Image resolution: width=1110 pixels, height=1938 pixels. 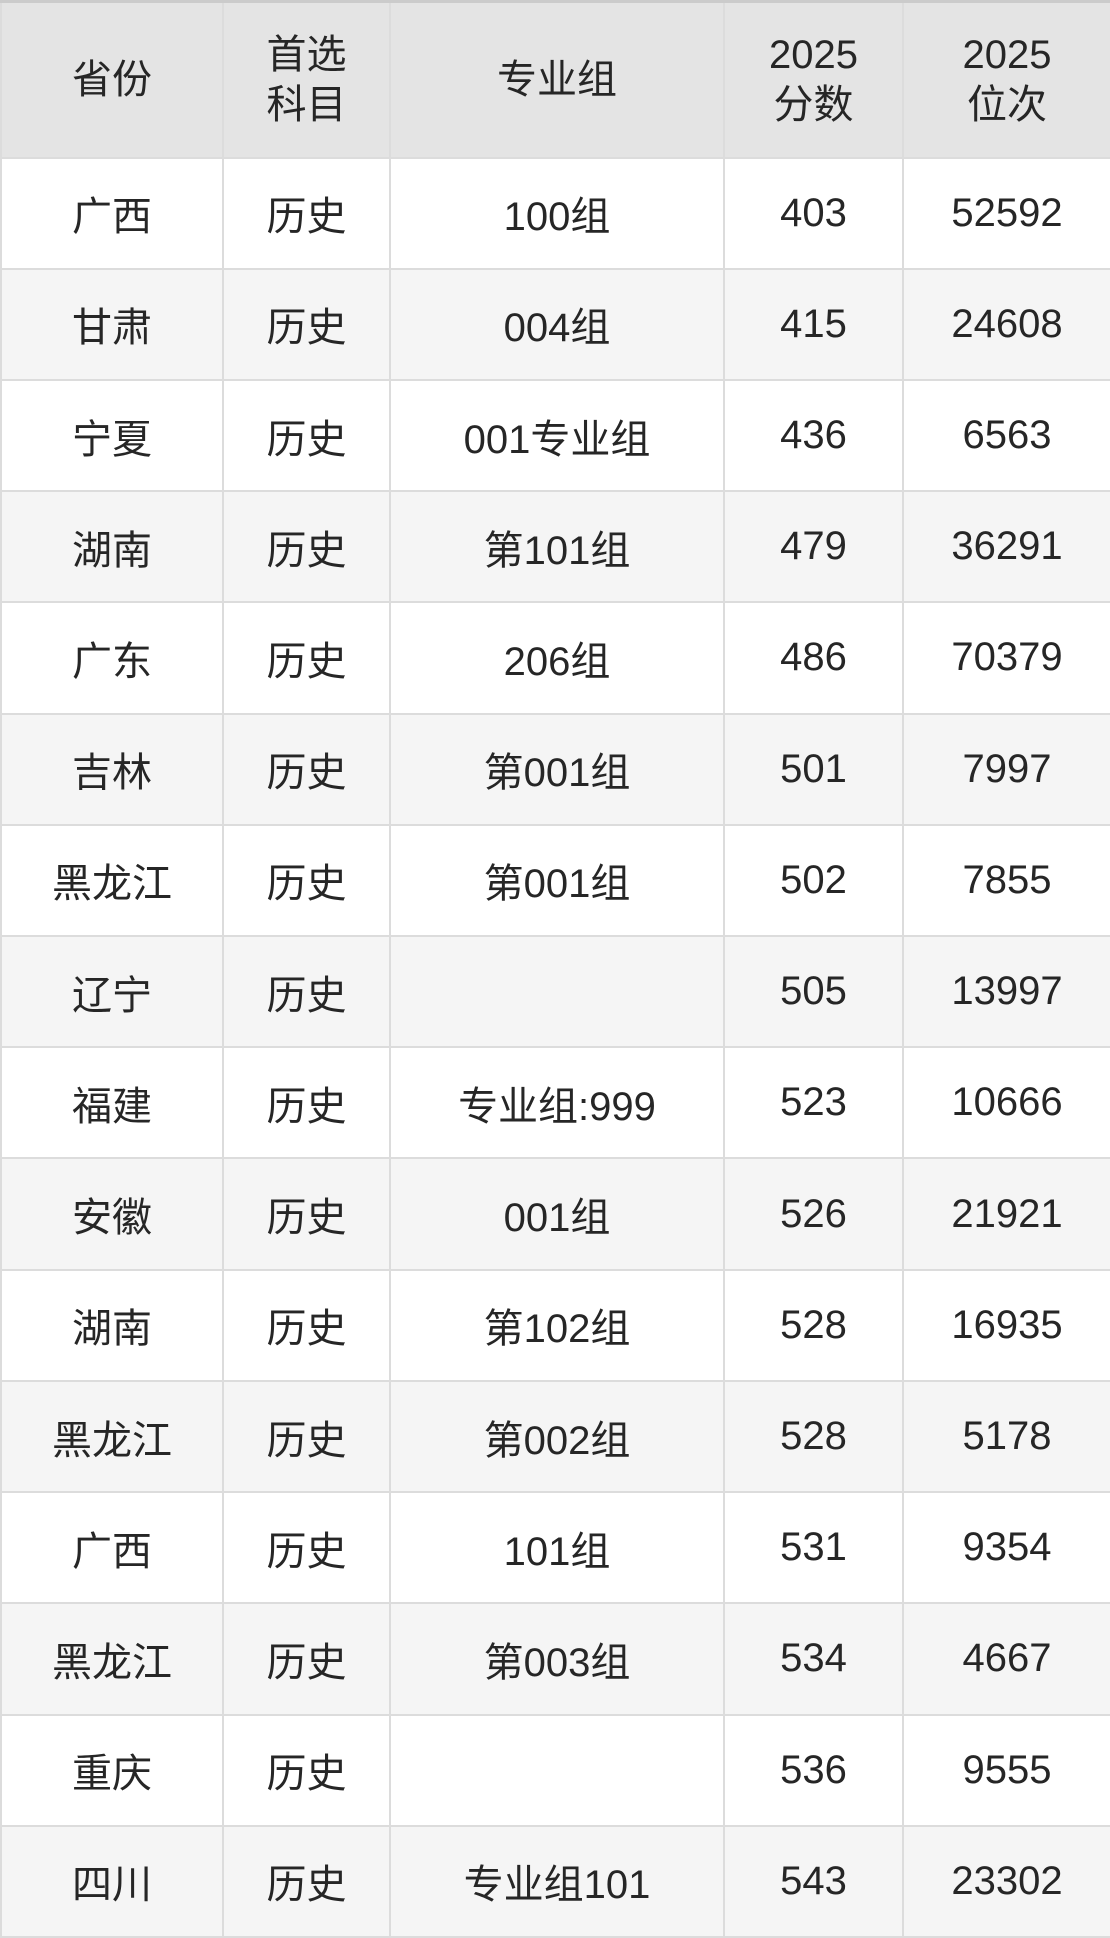 I want to click on cell-group: 206组, so click(x=557, y=658).